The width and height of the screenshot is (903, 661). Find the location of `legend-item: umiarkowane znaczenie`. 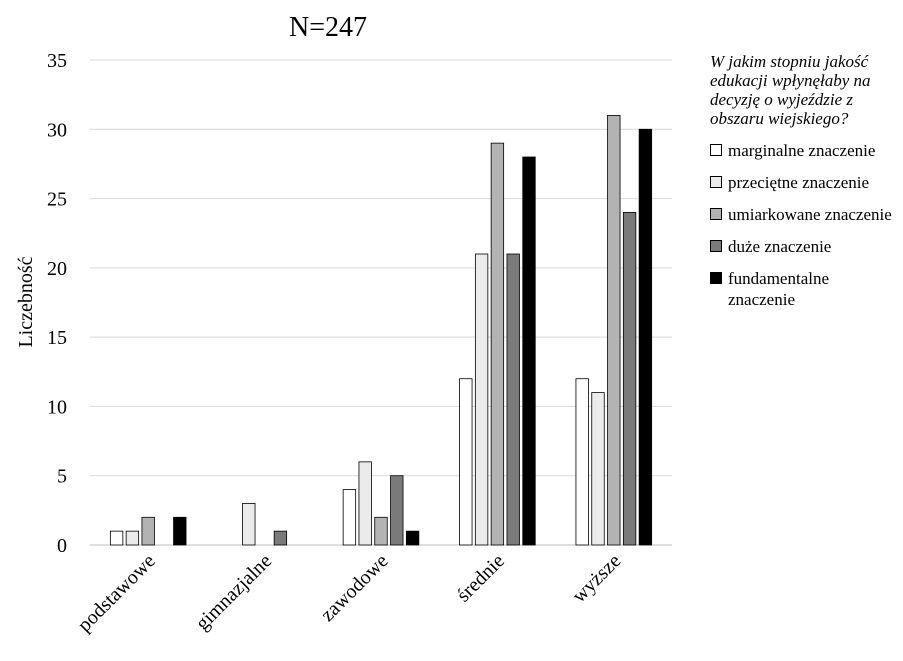

legend-item: umiarkowane znaczenie is located at coordinates (805, 214).